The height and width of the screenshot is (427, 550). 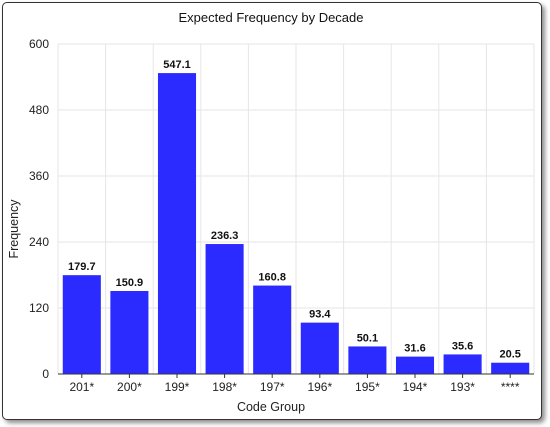 I want to click on data-label: 93.4, so click(x=320, y=315).